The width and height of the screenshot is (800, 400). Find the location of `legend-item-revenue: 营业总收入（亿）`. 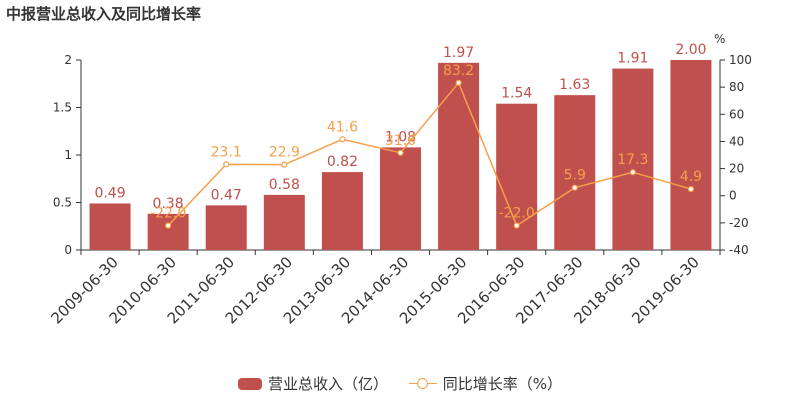

legend-item-revenue: 营业总收入（亿） is located at coordinates (312, 383).